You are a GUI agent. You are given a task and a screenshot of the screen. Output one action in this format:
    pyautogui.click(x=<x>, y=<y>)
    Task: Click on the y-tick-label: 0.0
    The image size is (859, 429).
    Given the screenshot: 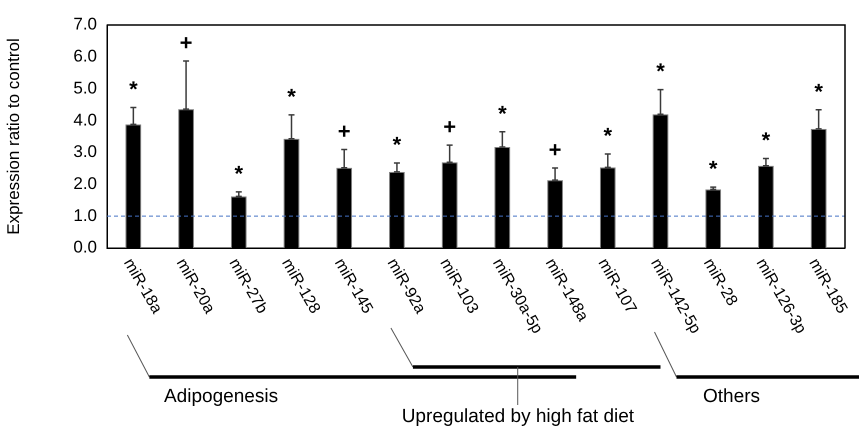 What is the action you would take?
    pyautogui.click(x=85, y=247)
    